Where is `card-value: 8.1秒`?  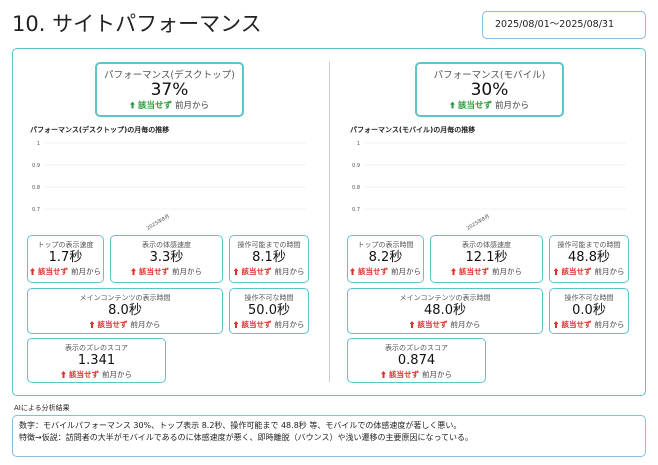 card-value: 8.1秒 is located at coordinates (269, 257).